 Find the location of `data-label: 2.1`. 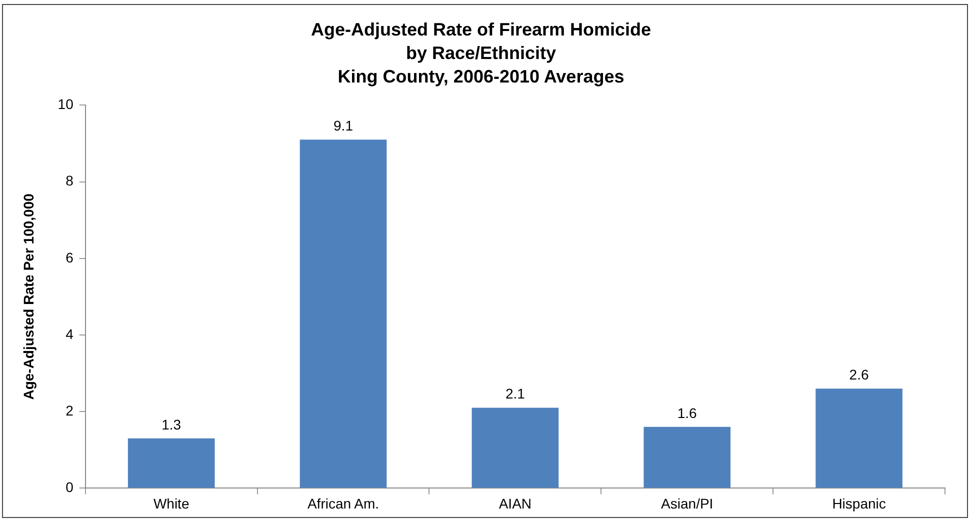

data-label: 2.1 is located at coordinates (515, 394).